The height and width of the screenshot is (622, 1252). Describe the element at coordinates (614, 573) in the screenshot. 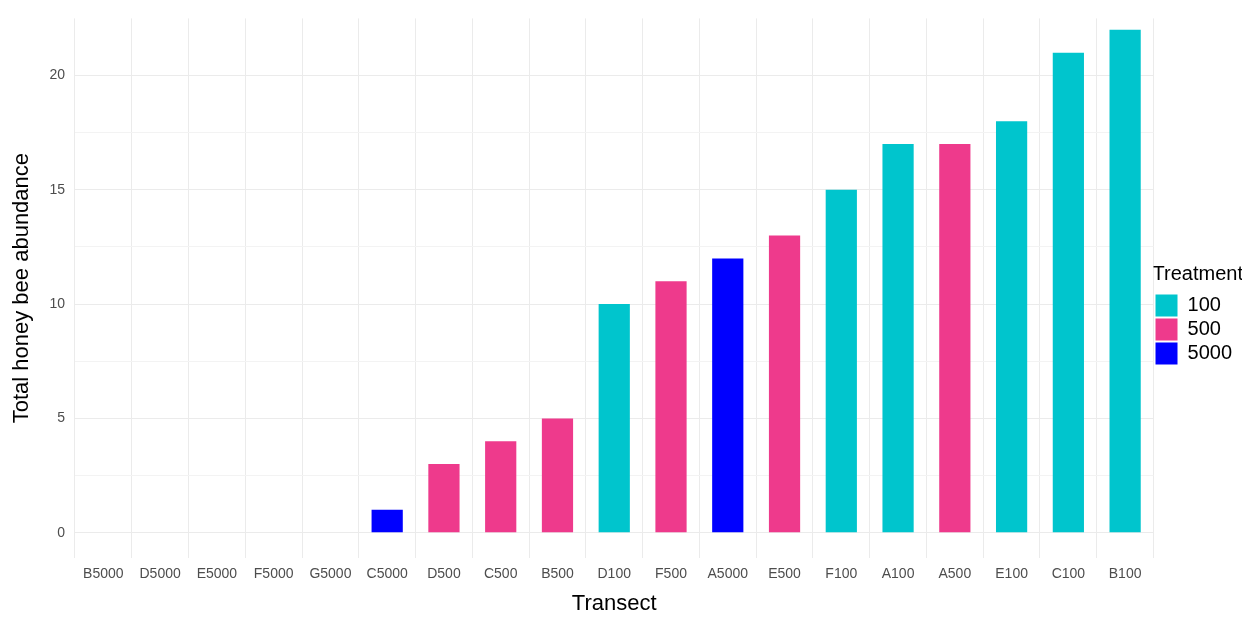

I see `x-tick-label: D100` at that location.